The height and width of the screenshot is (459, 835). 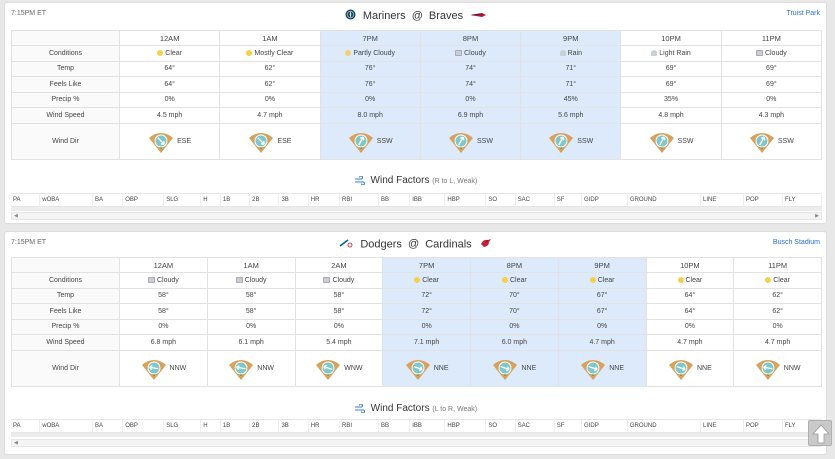 What do you see at coordinates (370, 115) in the screenshot?
I see `weather-cell: 8.0 mph` at bounding box center [370, 115].